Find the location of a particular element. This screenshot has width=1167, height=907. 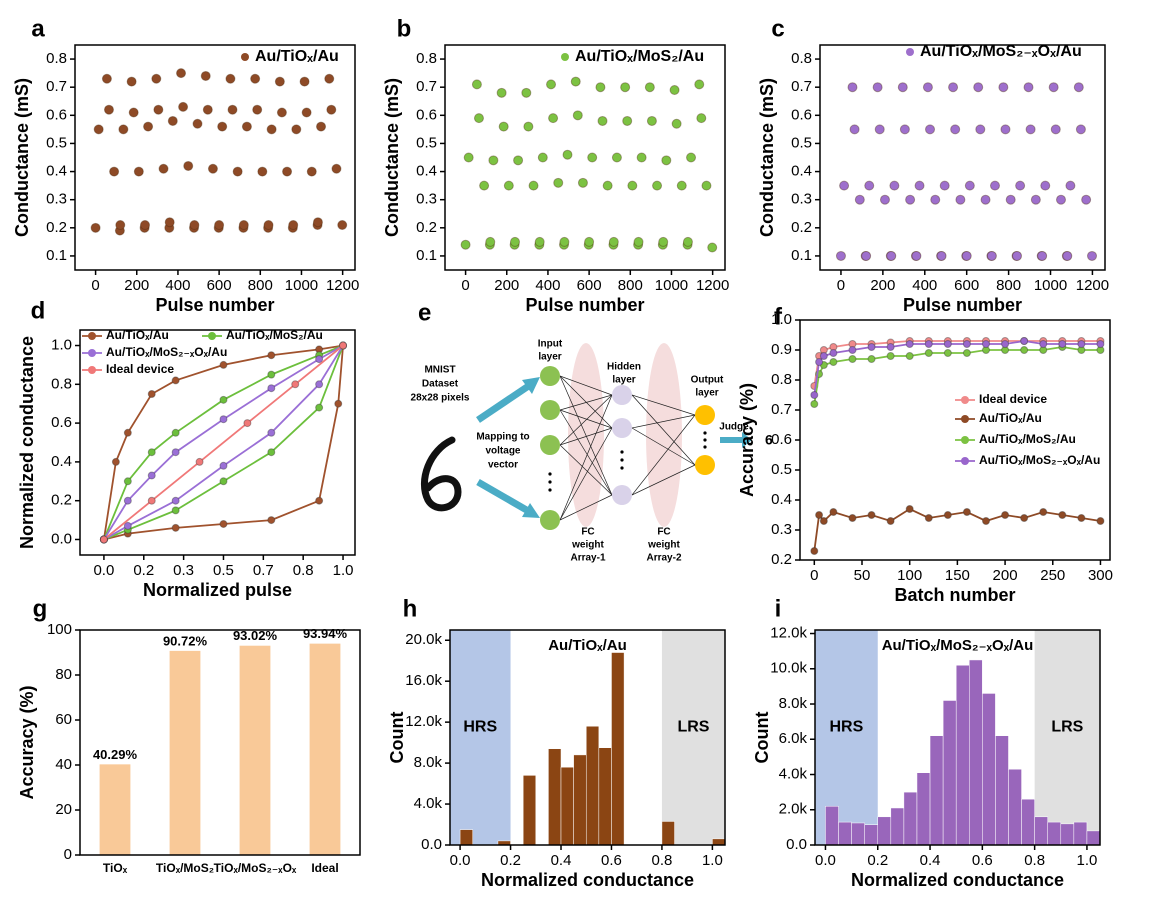

x-tick-label: 50 is located at coordinates (862, 575).